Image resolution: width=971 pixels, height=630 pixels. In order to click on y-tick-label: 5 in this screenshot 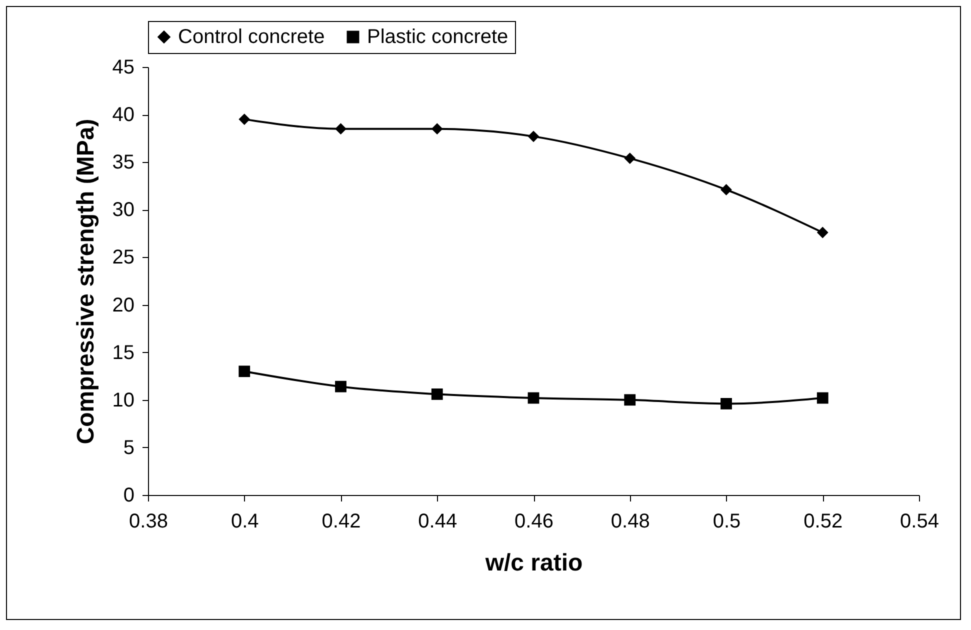, I will do `click(128, 447)`.